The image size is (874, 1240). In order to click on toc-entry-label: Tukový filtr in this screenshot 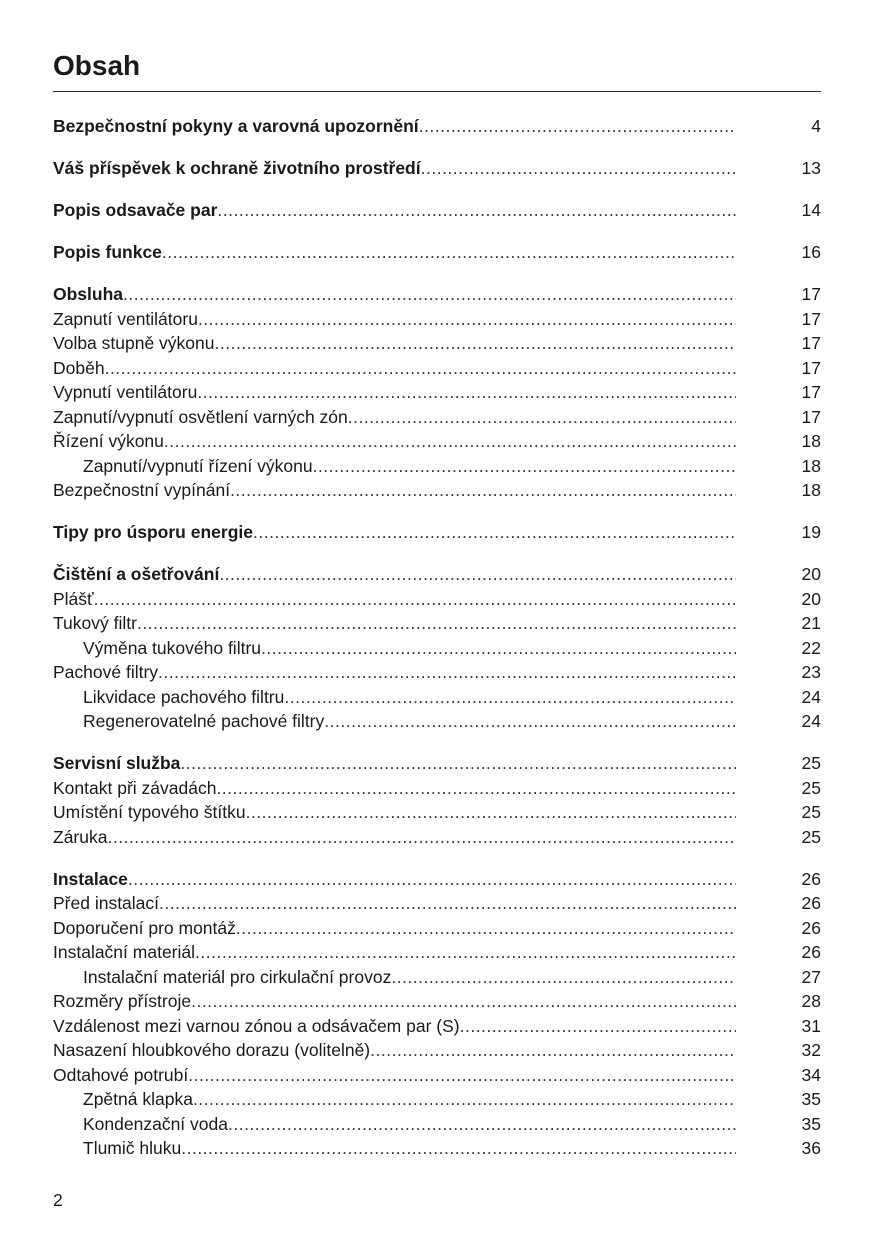, I will do `click(95, 623)`.